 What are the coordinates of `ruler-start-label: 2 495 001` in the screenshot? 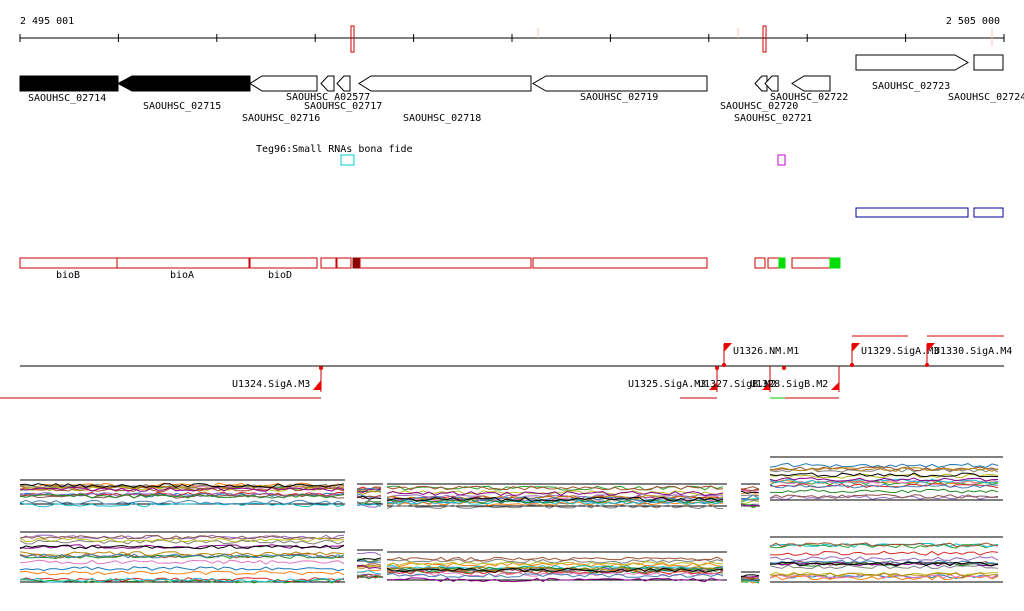 It's located at (47, 21).